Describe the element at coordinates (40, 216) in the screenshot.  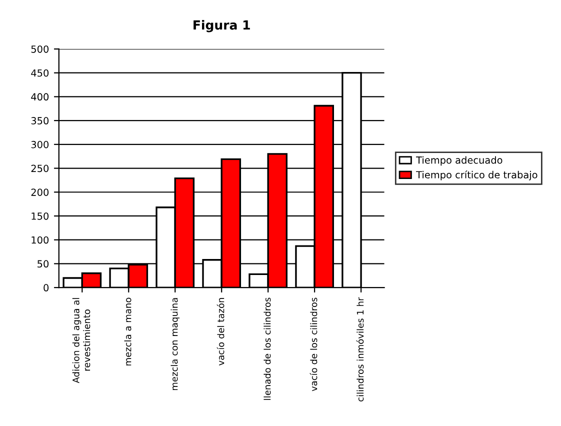
I see `y-tick-label: 150` at that location.